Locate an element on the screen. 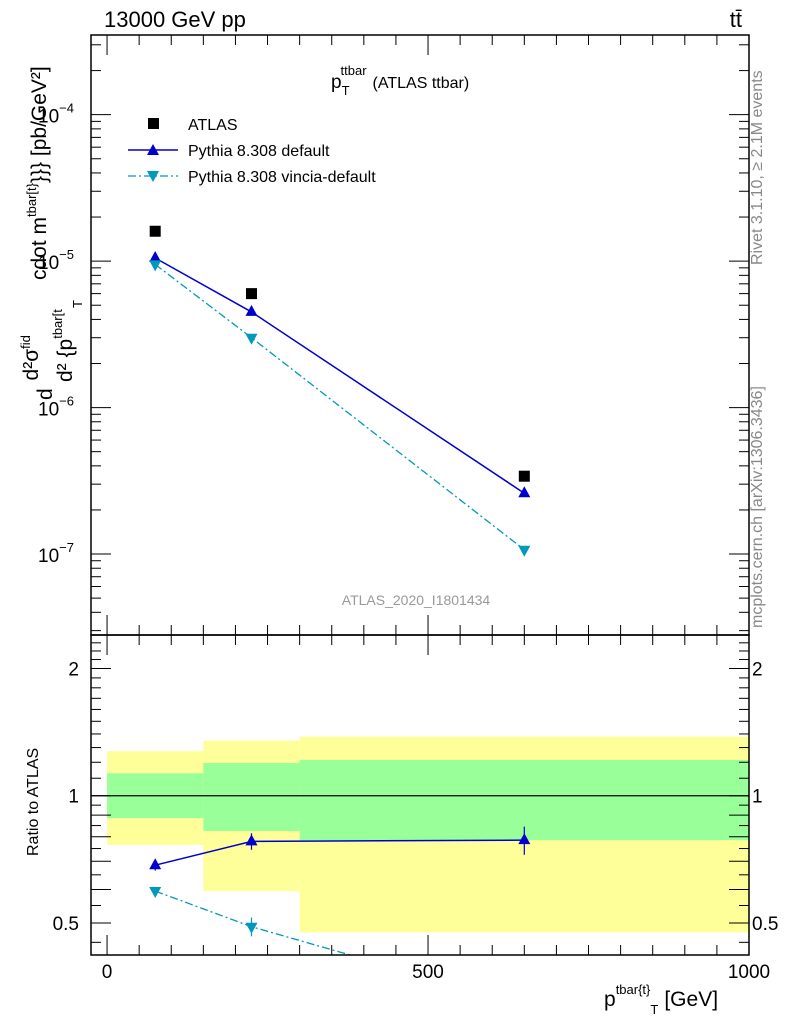 The height and width of the screenshot is (1024, 786). ylabel-tail-sup: tbar[t} is located at coordinates (31, 199).